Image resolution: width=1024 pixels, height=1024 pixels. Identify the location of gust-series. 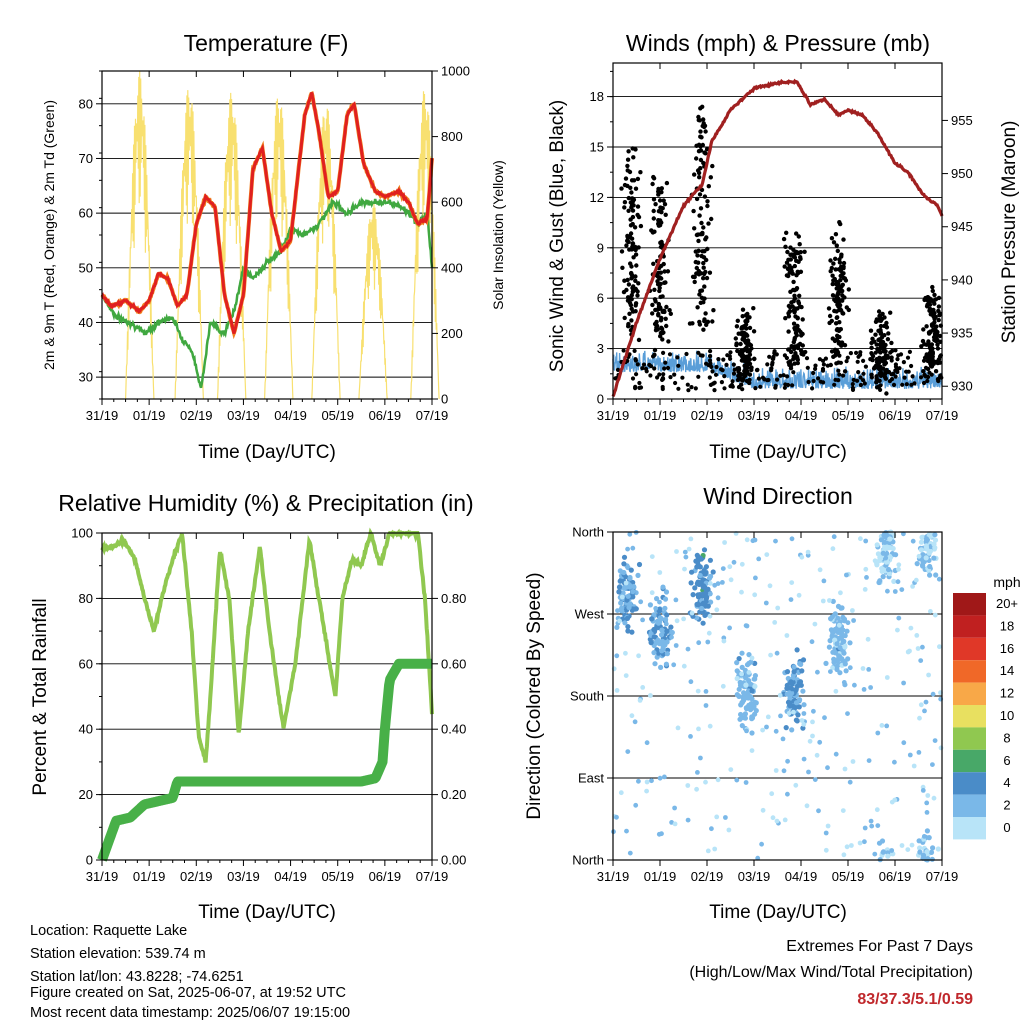
(778, 250).